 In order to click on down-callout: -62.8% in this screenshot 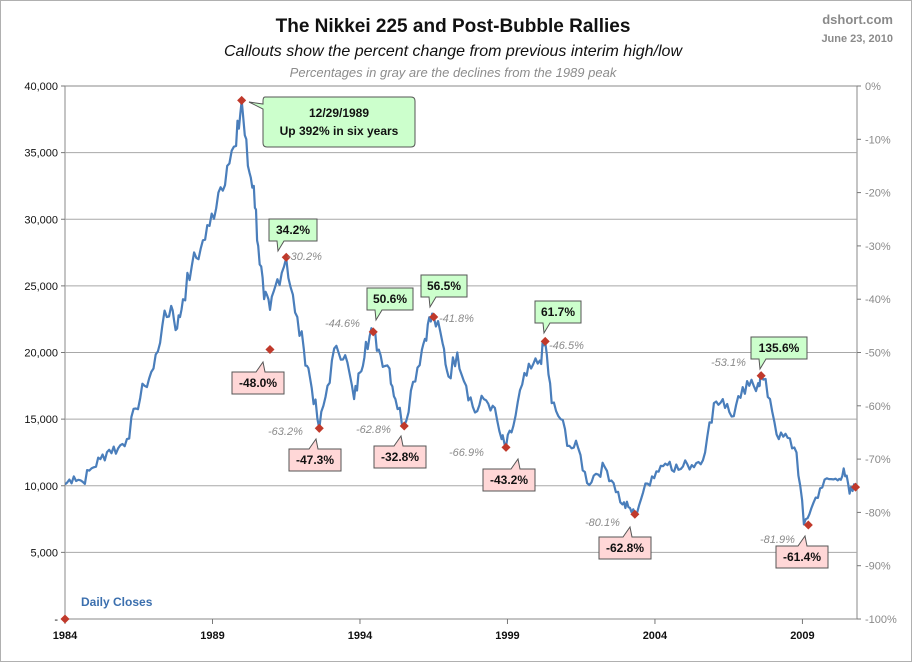, I will do `click(625, 542)`.